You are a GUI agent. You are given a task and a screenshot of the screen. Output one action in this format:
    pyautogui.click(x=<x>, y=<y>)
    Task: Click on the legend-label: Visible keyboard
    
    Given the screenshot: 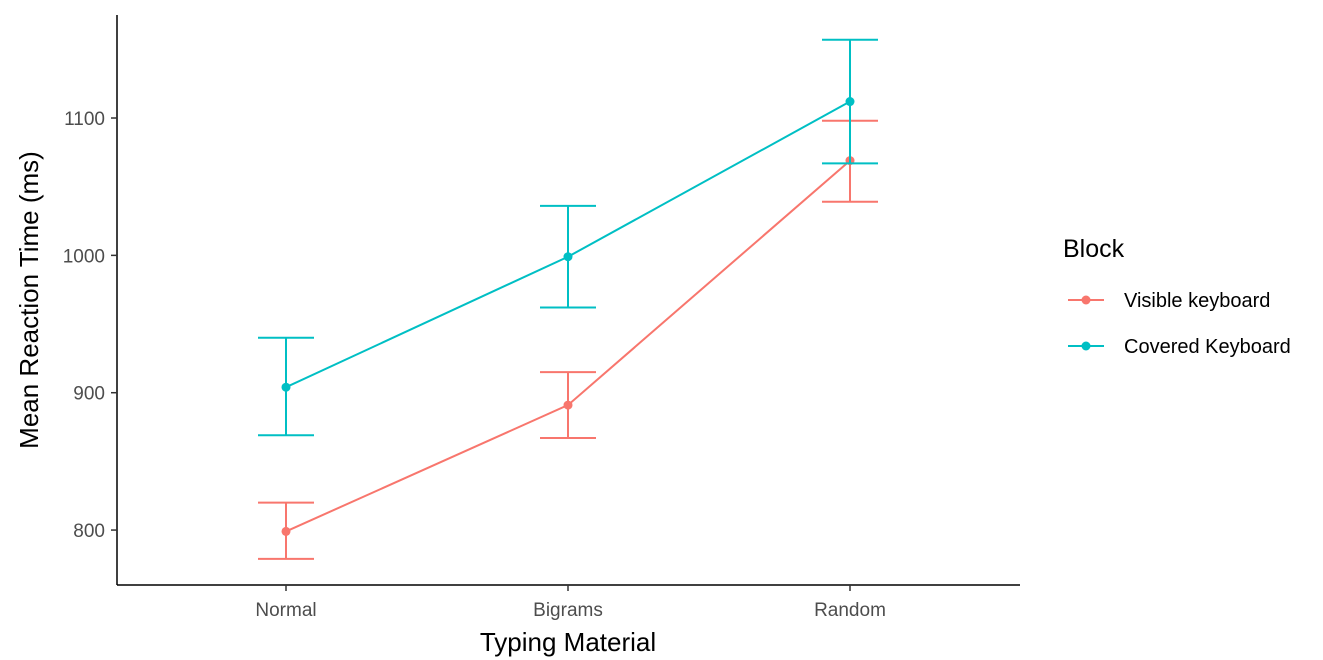 What is the action you would take?
    pyautogui.click(x=1197, y=301)
    